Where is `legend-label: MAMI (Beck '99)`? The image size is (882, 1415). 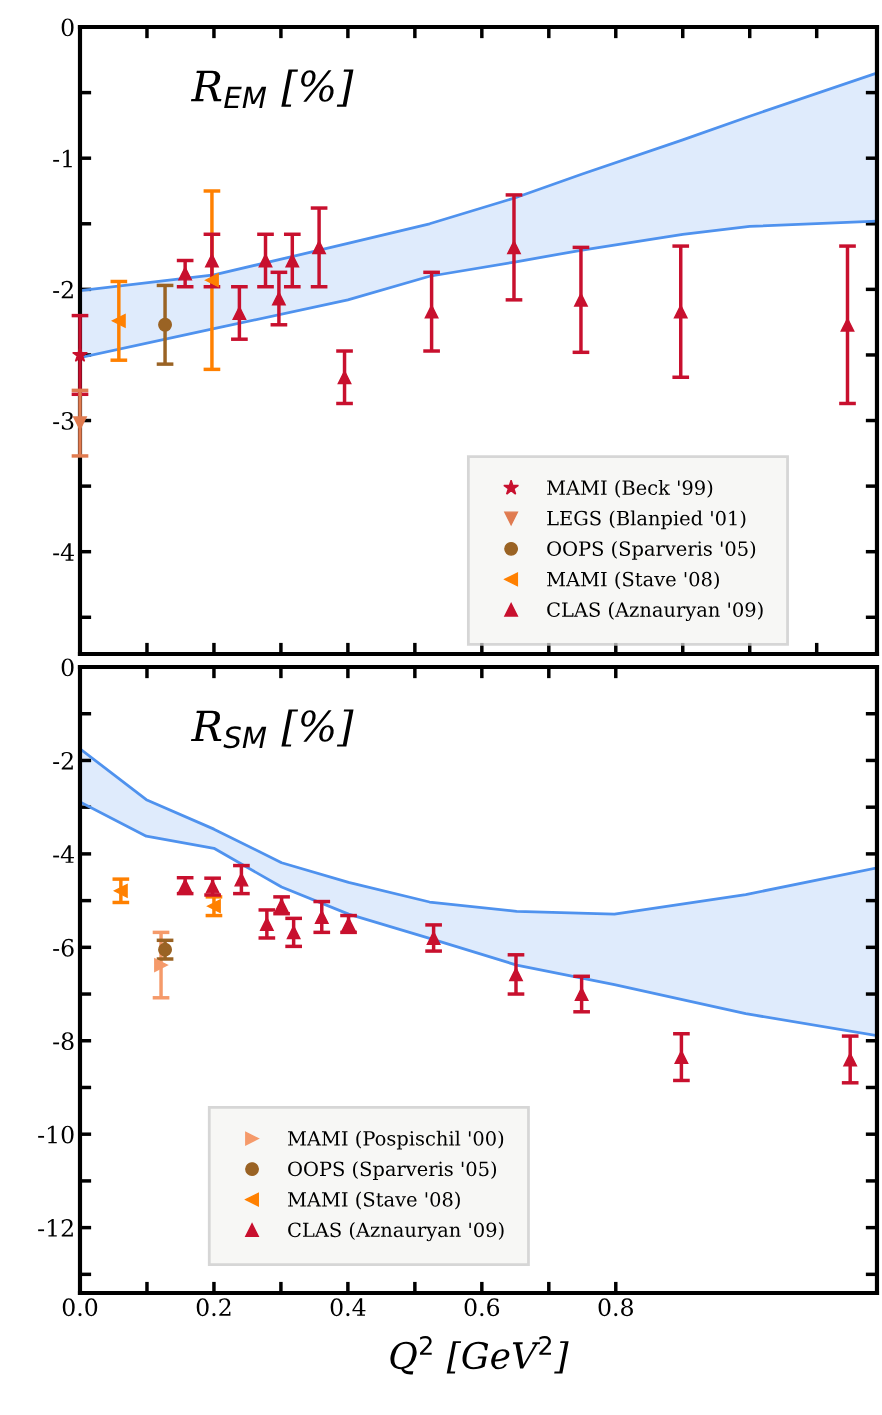 legend-label: MAMI (Beck '99) is located at coordinates (630, 488).